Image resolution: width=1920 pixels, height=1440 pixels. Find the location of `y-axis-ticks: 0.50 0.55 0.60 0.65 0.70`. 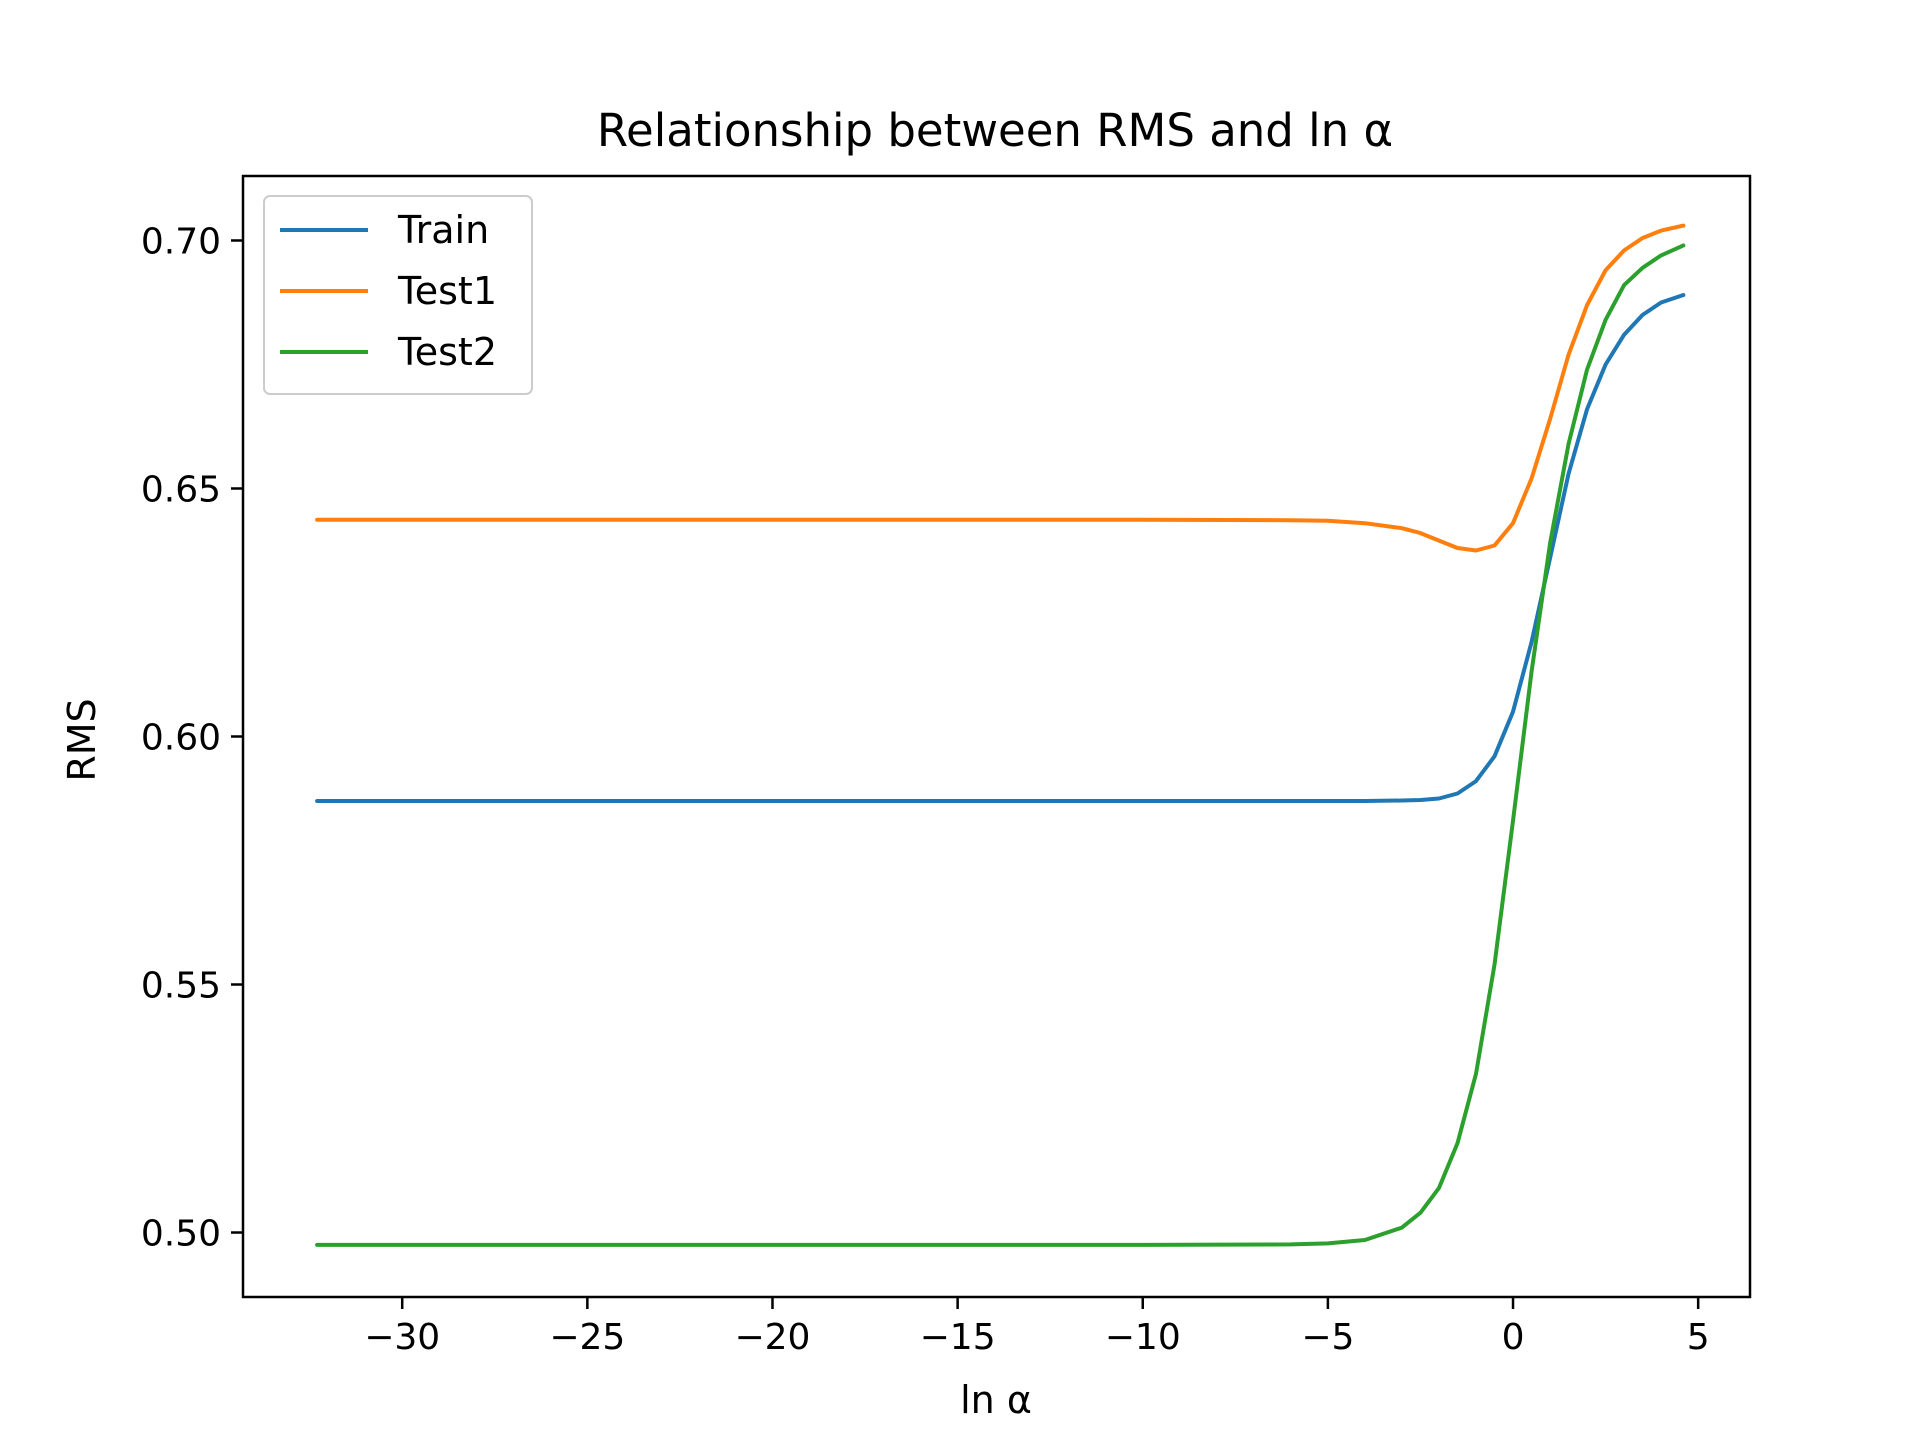

y-axis-ticks: 0.50 0.55 0.60 0.65 0.70 is located at coordinates (192, 738).